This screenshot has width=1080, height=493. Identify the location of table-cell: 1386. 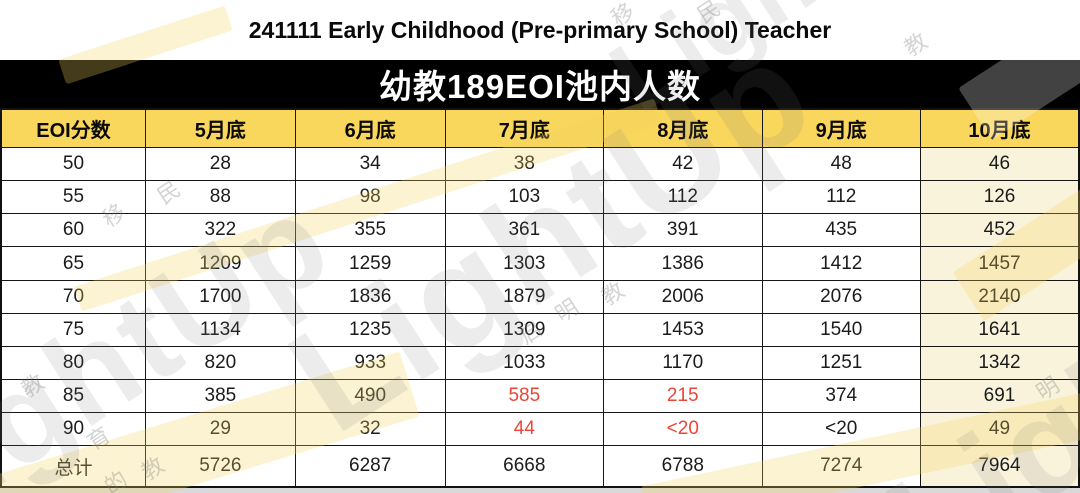
(683, 263).